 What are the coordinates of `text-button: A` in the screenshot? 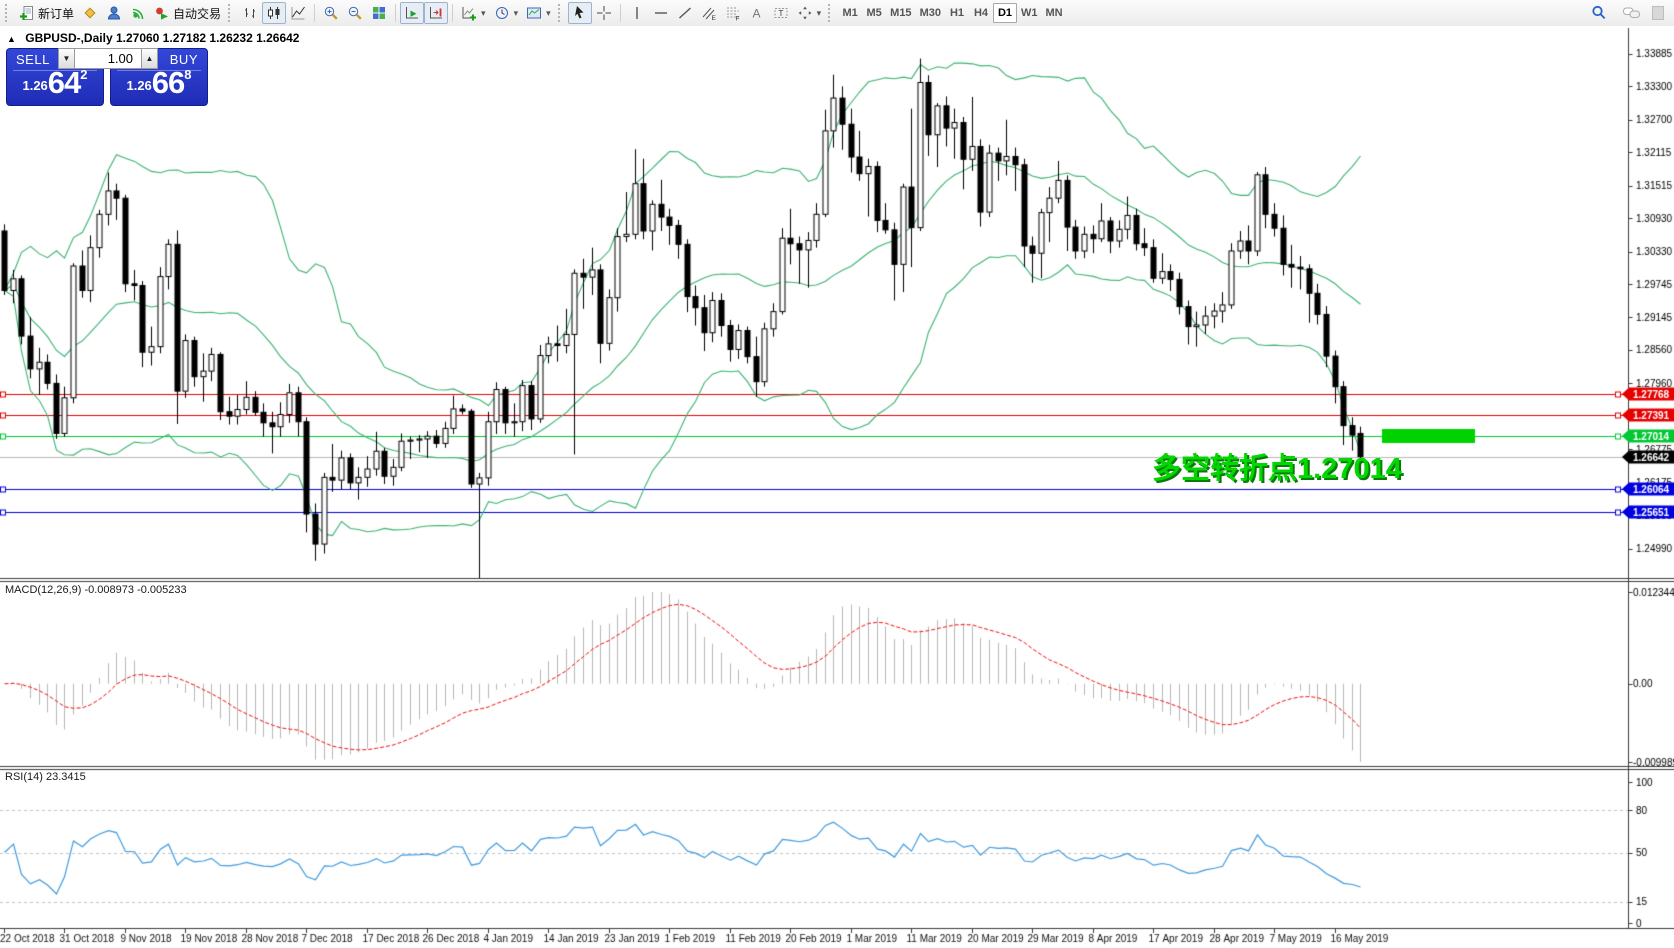 It's located at (757, 13).